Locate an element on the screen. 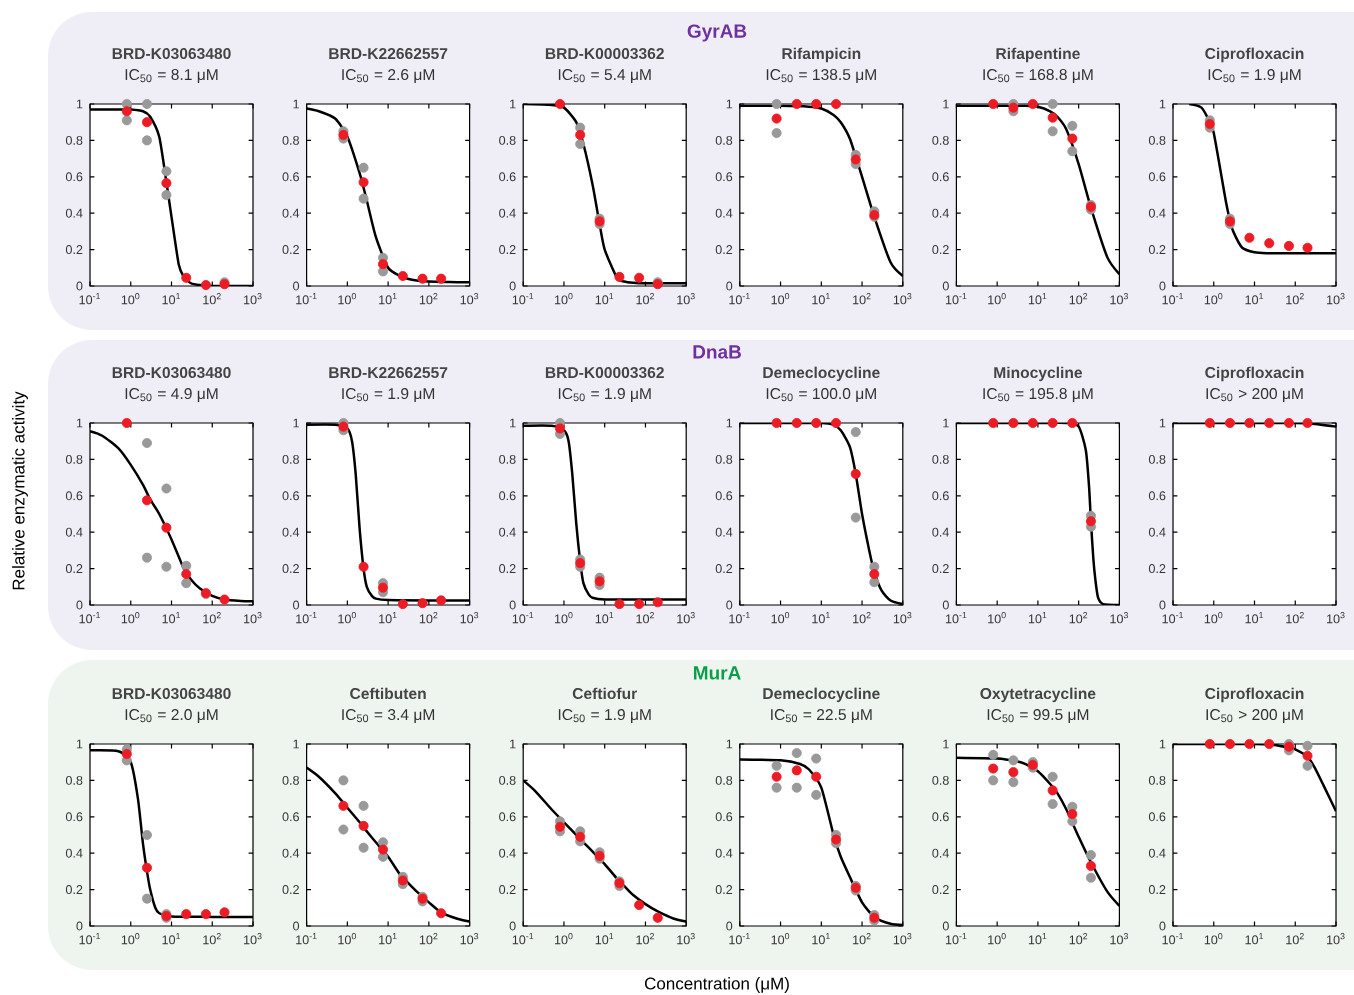 The width and height of the screenshot is (1354, 995). text: DnaB is located at coordinates (717, 352).